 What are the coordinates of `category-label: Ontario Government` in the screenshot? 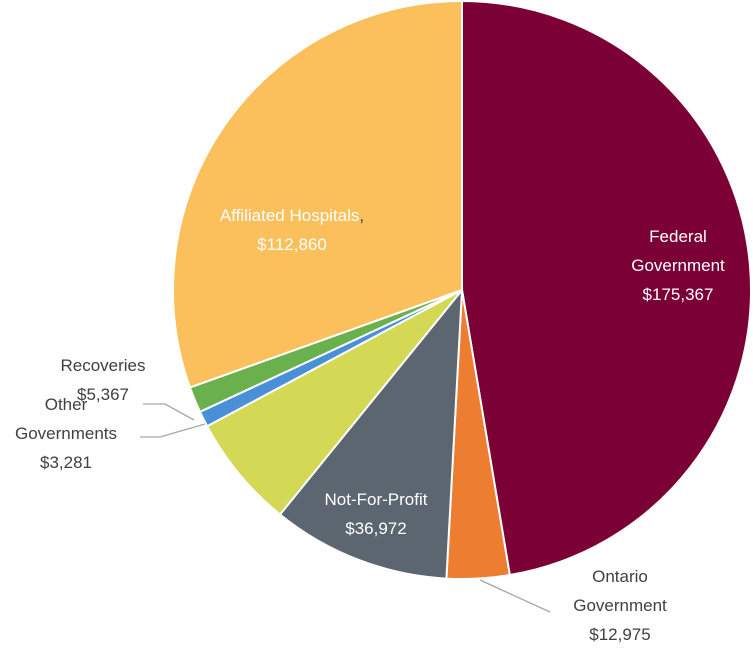 It's located at (620, 591).